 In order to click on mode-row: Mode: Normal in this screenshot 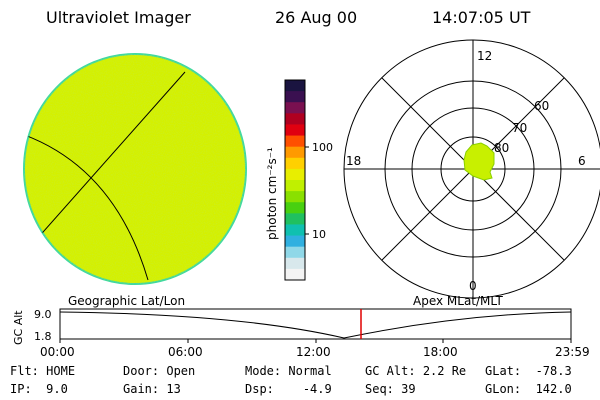, I will do `click(288, 371)`.